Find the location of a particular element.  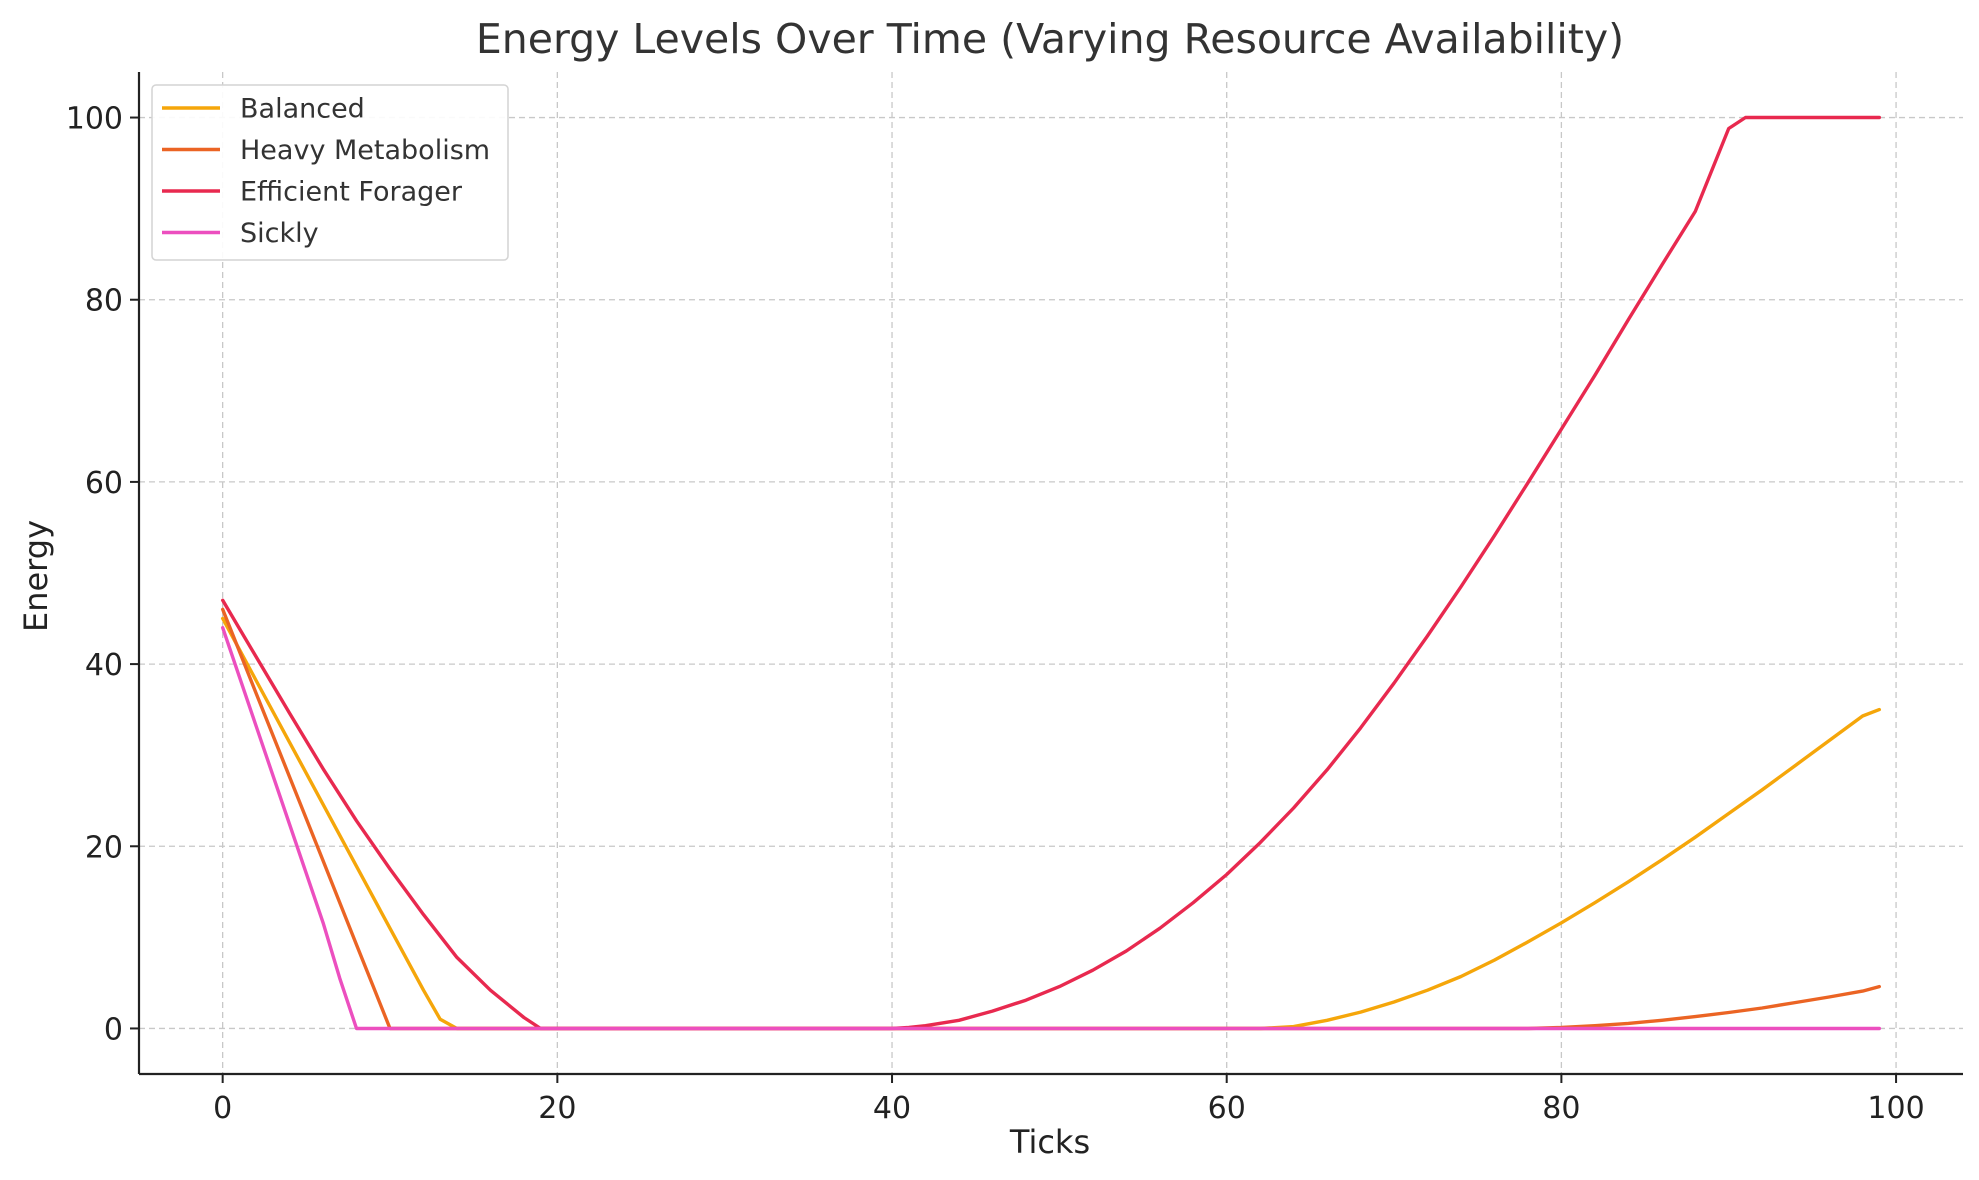

x-tick-label: 0 is located at coordinates (222, 1108).